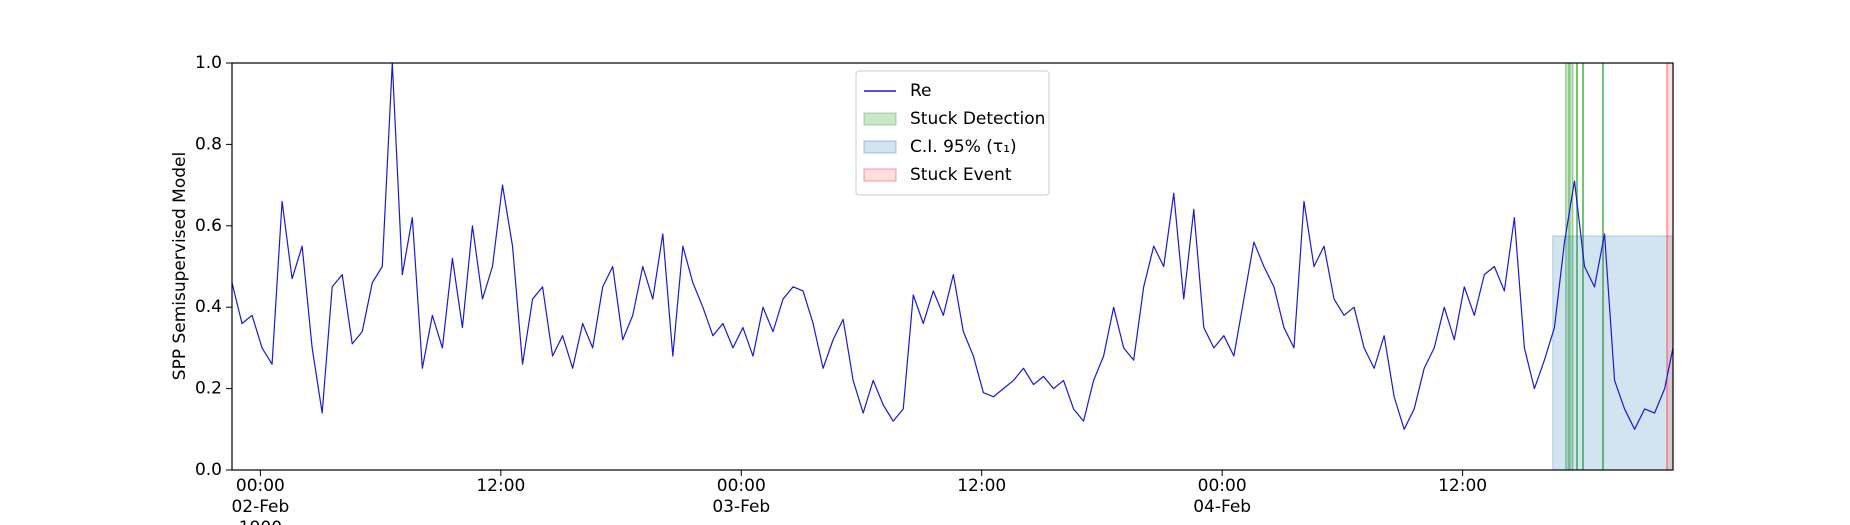  I want to click on x-tick-label-line: 03-Feb, so click(741, 507).